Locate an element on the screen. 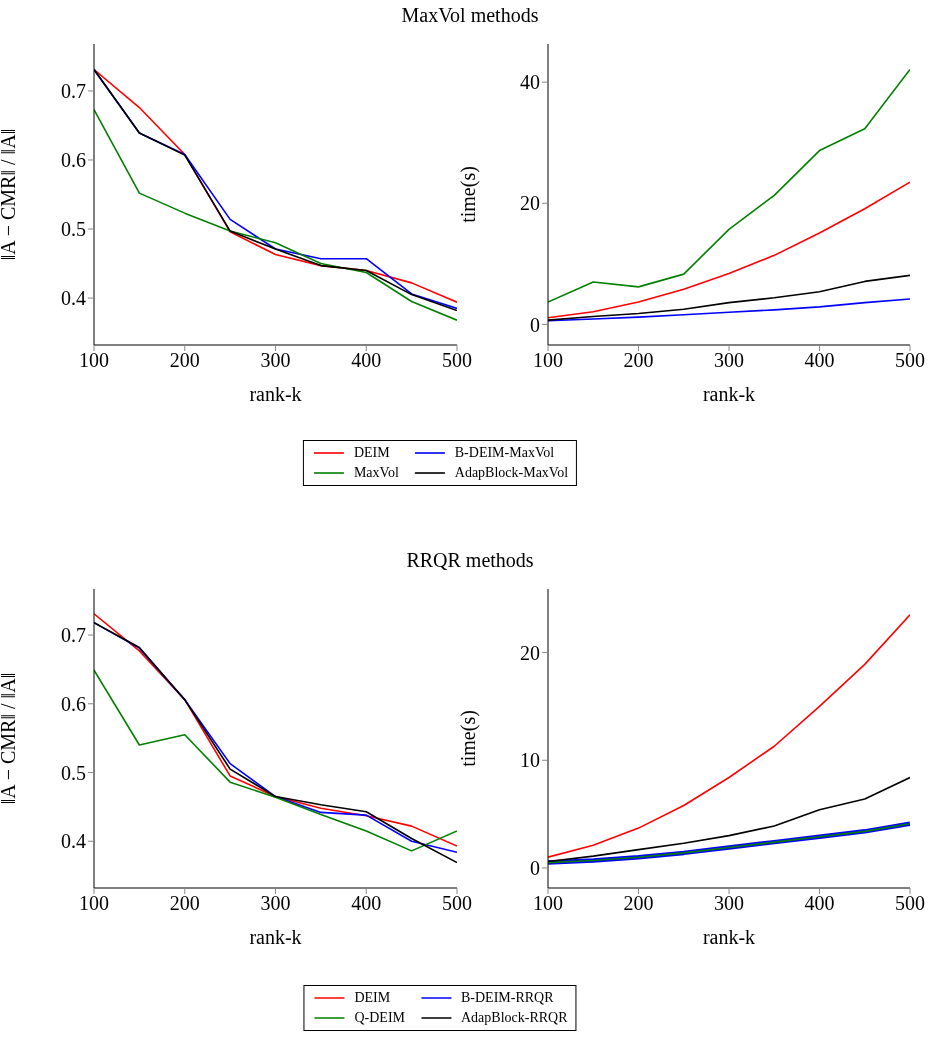  chart-title: RRQR methods is located at coordinates (470, 560).